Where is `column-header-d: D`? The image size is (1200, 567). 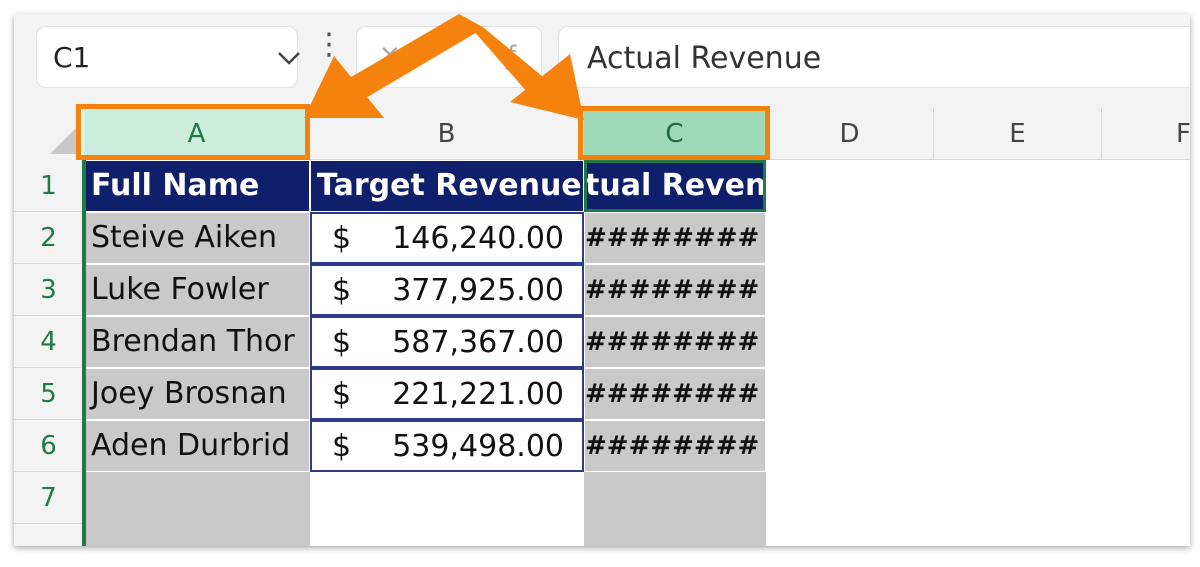
column-header-d: D is located at coordinates (850, 134).